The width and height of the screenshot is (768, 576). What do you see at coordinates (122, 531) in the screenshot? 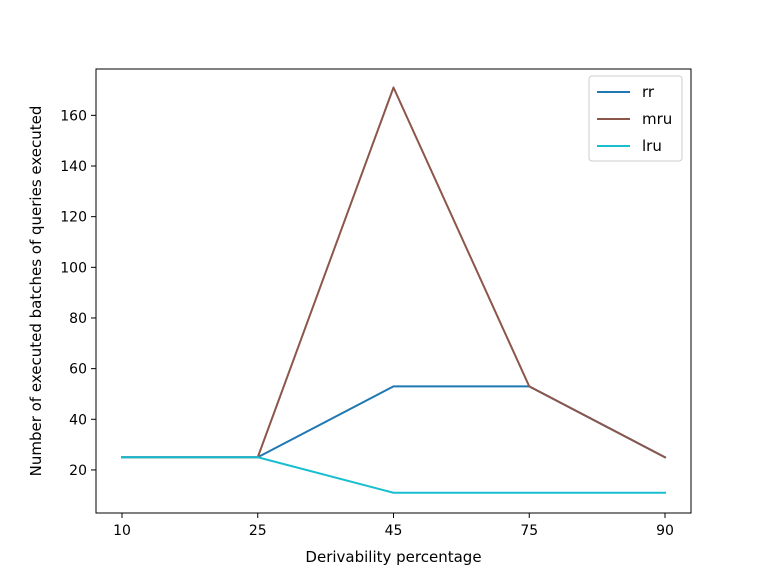
I see `x-tick-label: 10` at bounding box center [122, 531].